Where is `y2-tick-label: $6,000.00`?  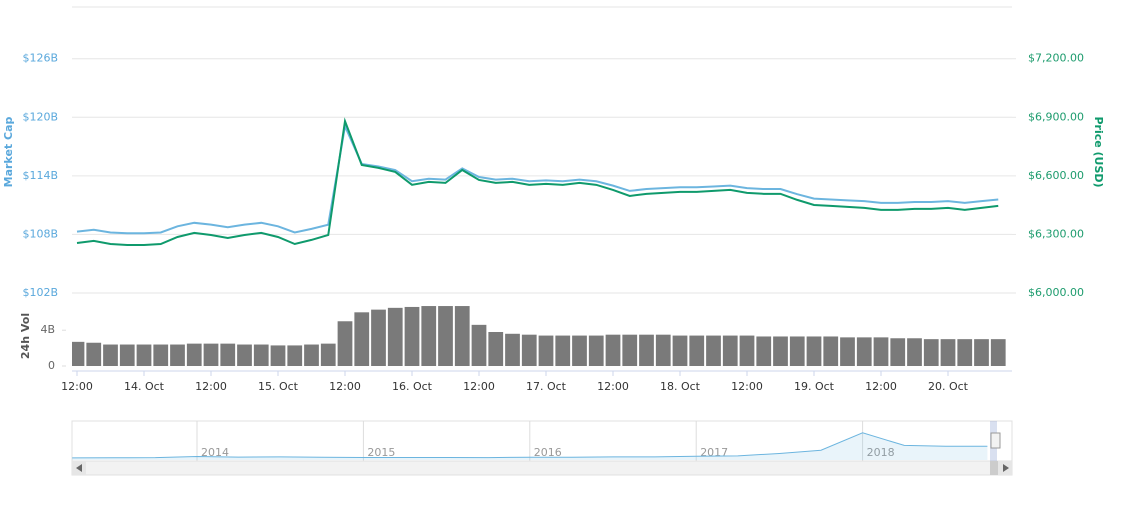
y2-tick-label: $6,000.00 is located at coordinates (1056, 292).